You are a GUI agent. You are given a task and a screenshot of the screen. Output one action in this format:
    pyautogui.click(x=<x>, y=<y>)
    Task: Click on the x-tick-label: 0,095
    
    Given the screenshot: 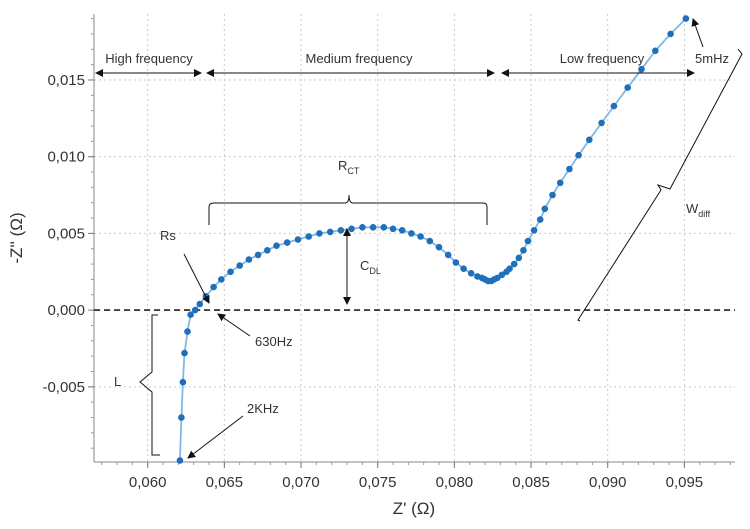 What is the action you would take?
    pyautogui.click(x=685, y=482)
    